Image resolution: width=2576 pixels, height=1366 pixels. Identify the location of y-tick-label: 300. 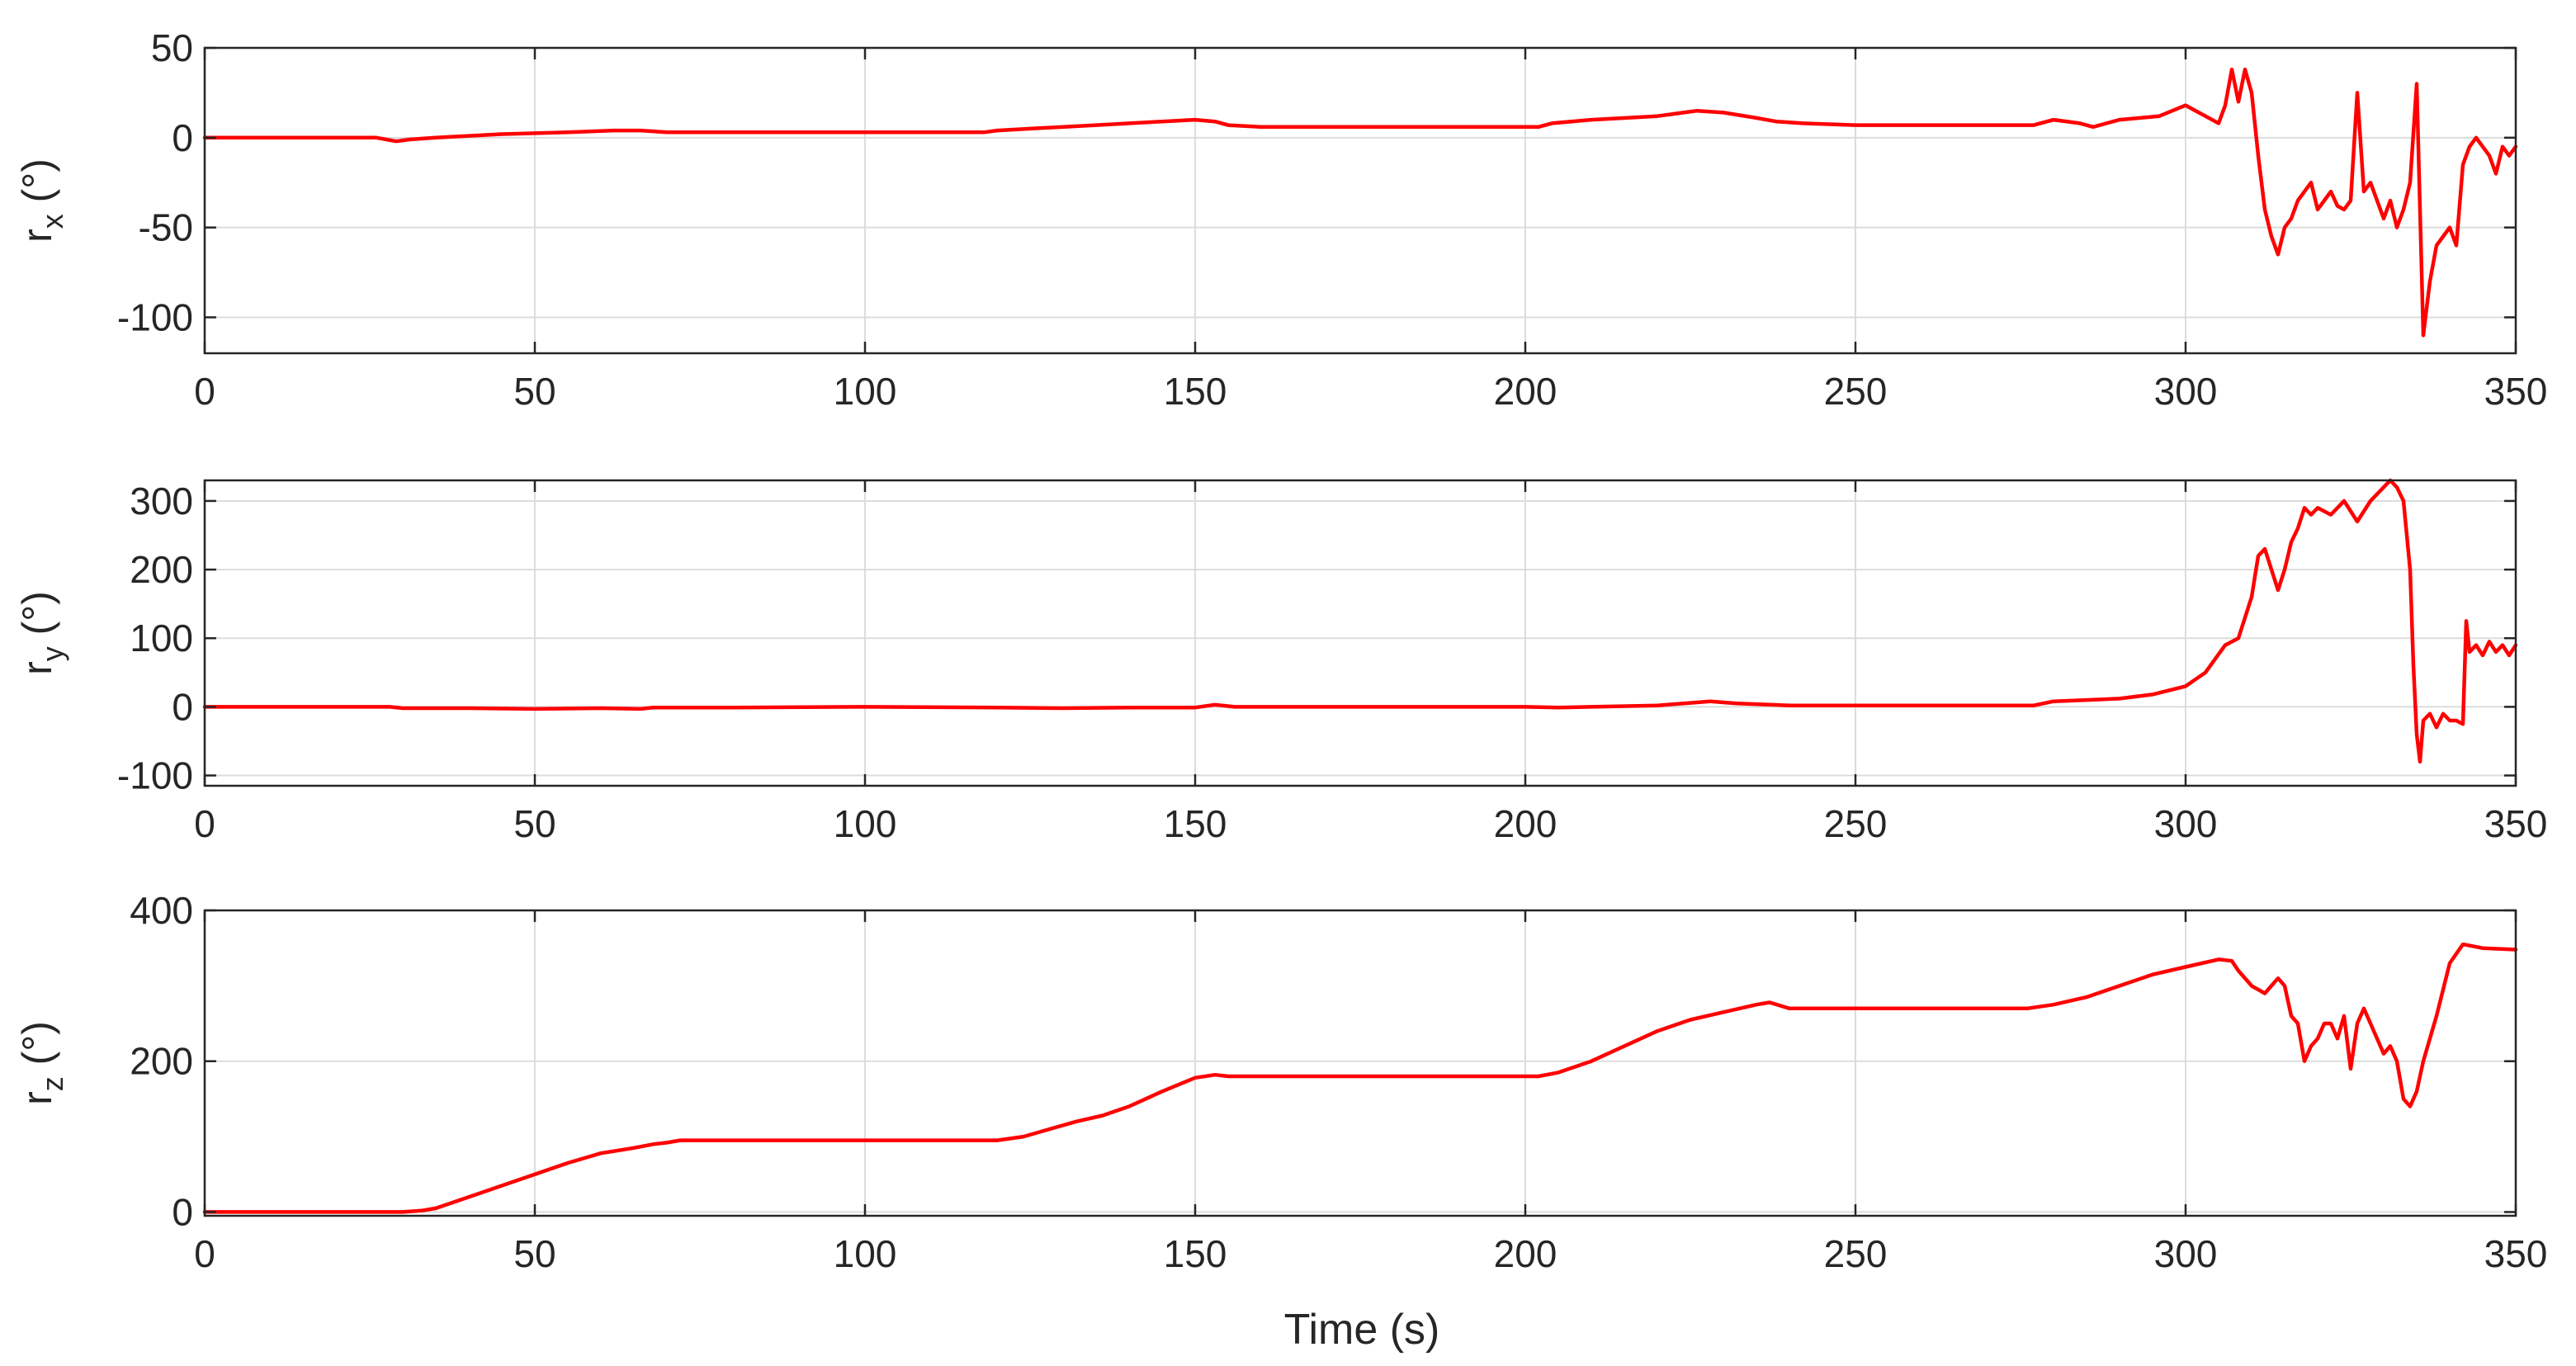
(161, 501).